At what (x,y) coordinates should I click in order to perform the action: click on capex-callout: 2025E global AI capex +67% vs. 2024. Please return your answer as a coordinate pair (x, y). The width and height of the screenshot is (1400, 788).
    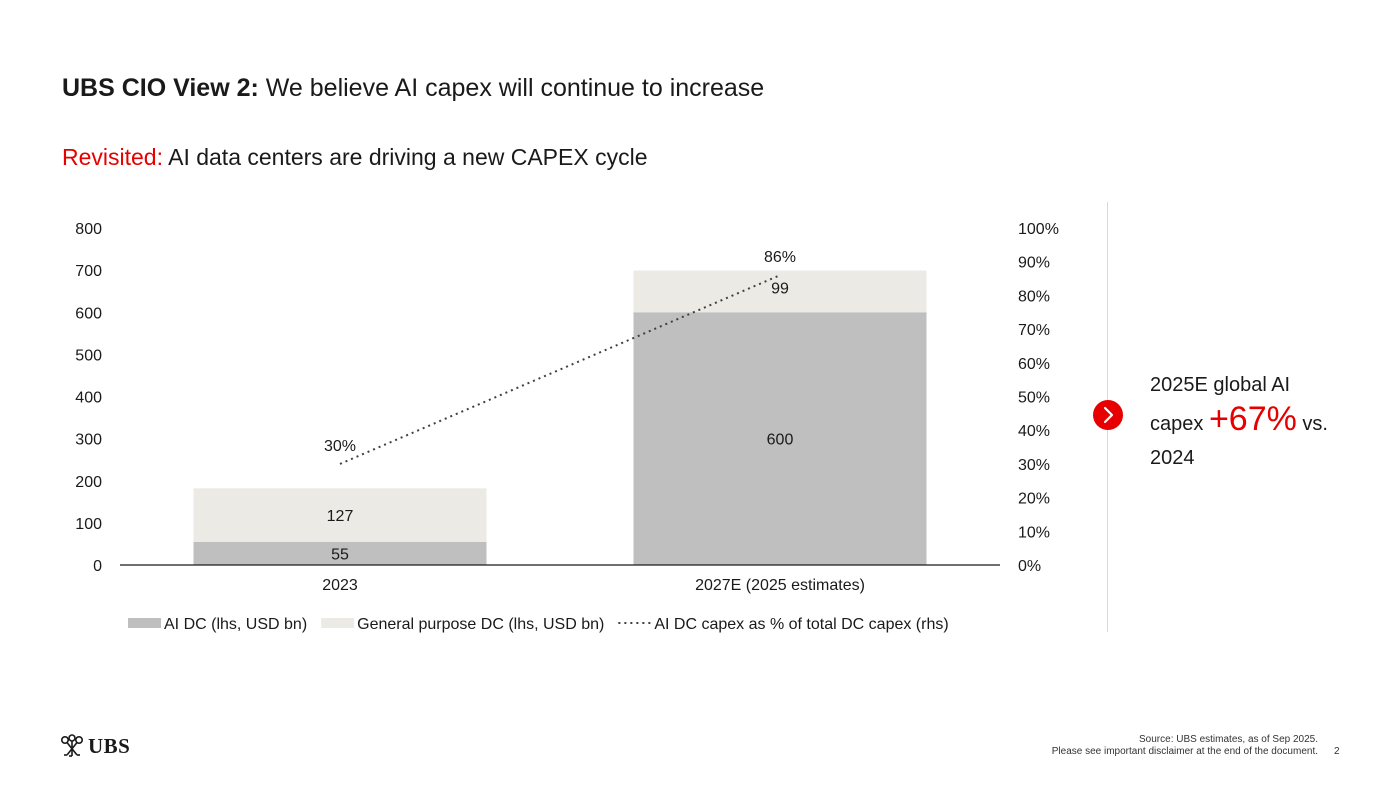
    Looking at the image, I should click on (1260, 421).